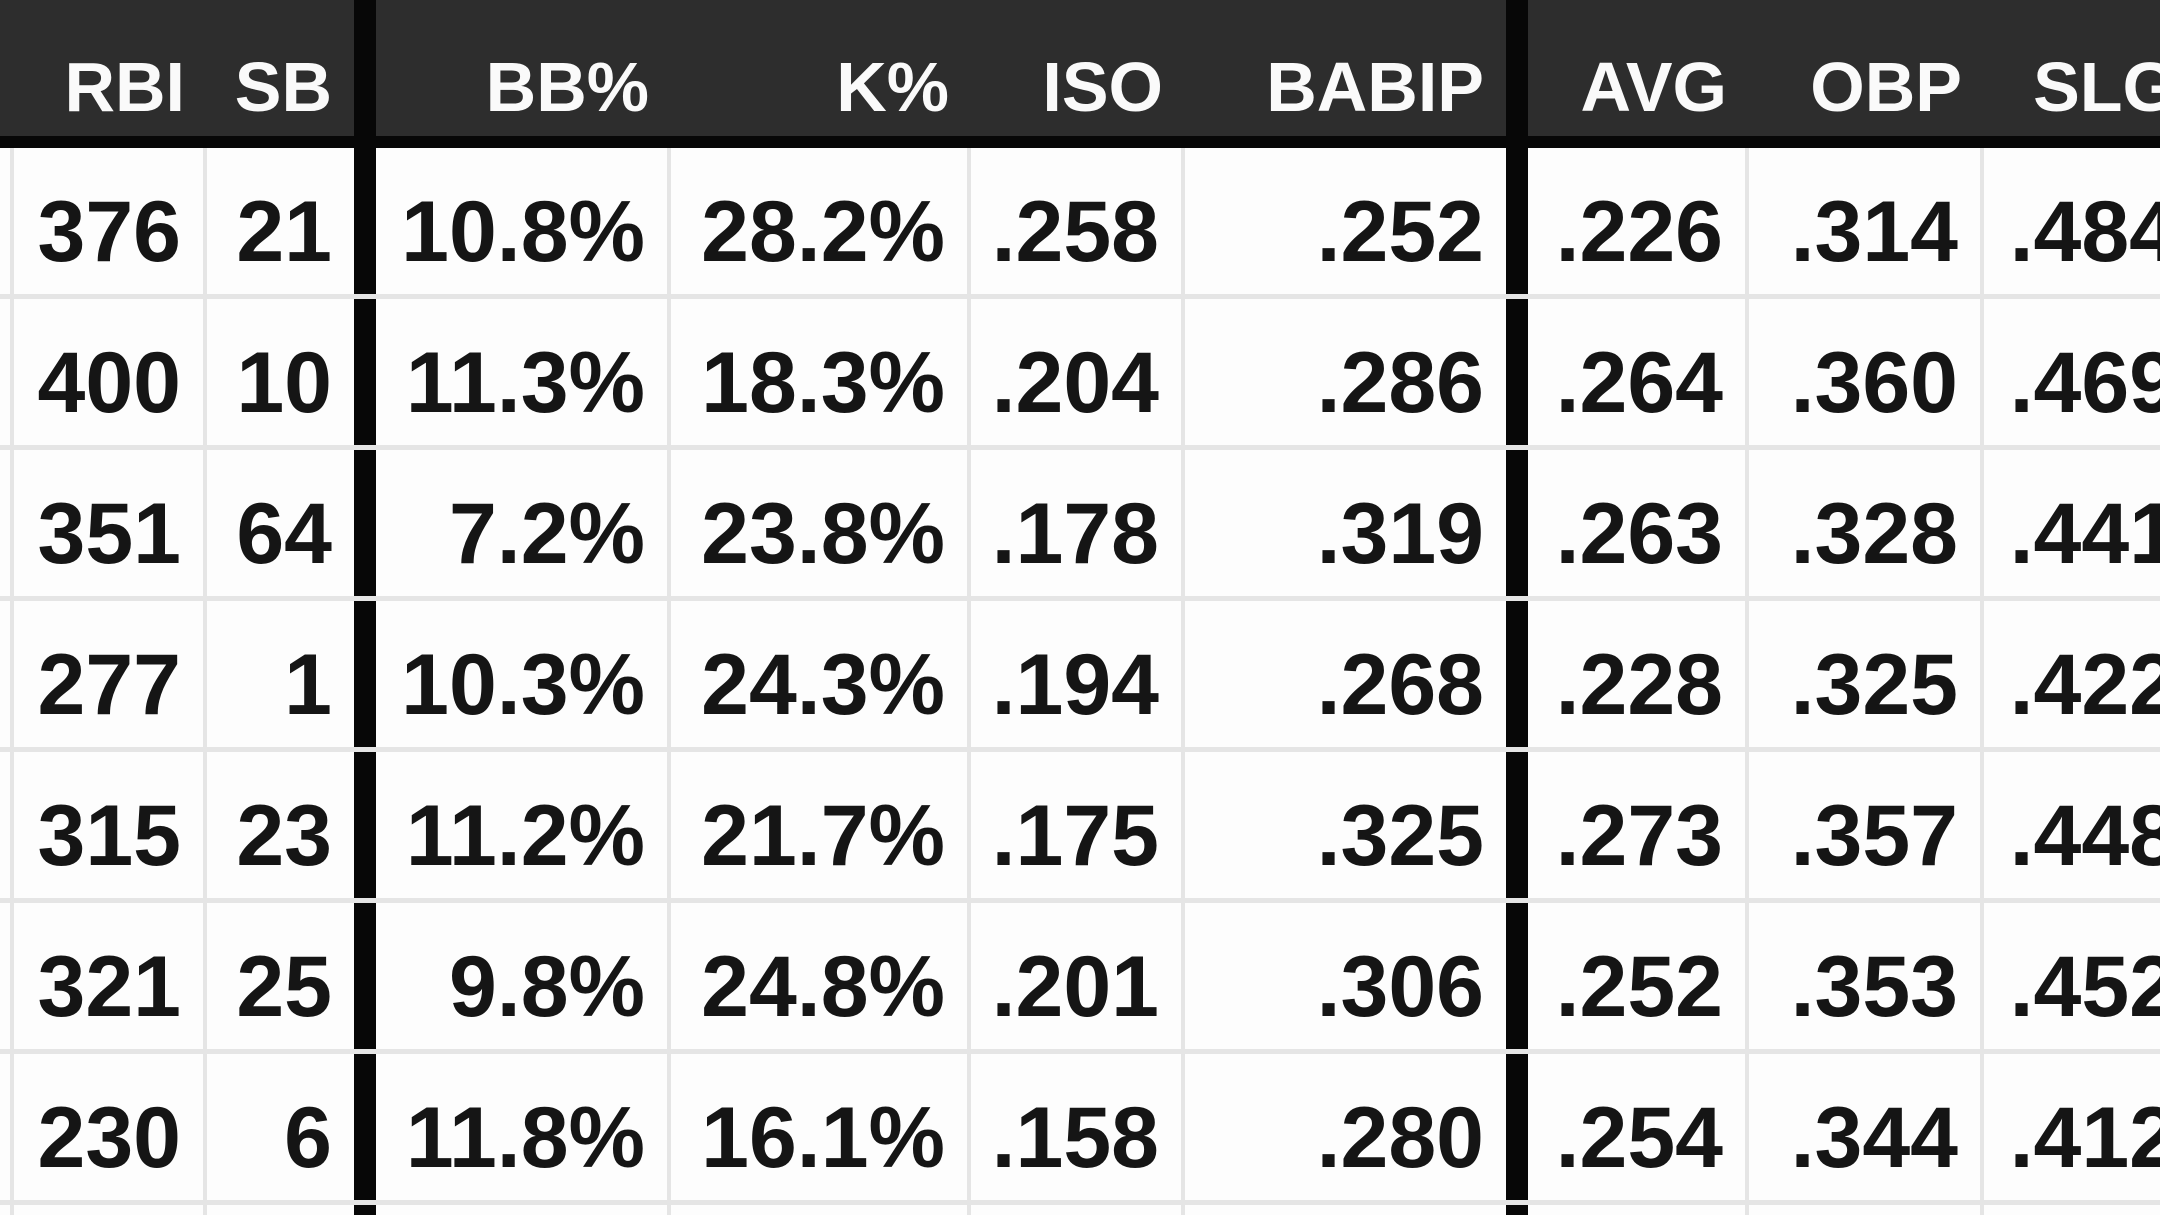 The height and width of the screenshot is (1222, 2160). I want to click on cell-bb-pct: 11.2%, so click(523, 825).